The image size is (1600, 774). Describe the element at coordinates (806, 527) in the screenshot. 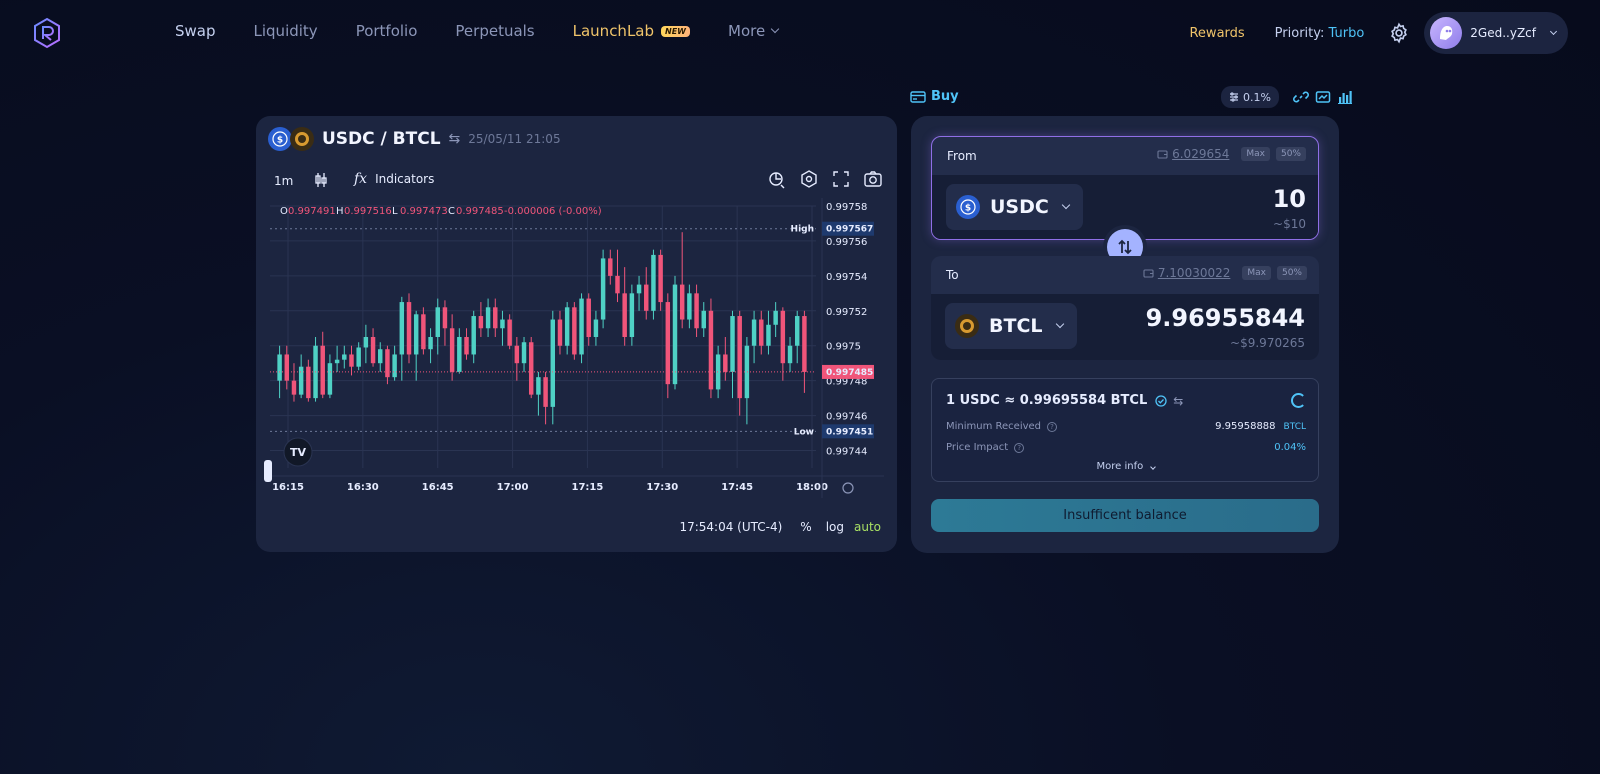

I see `percent-scale-button: %` at that location.